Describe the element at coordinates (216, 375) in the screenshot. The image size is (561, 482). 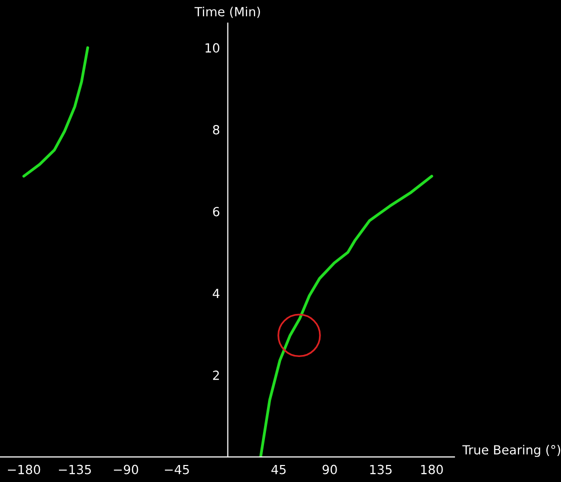
I see `y-tick-label: 2` at that location.